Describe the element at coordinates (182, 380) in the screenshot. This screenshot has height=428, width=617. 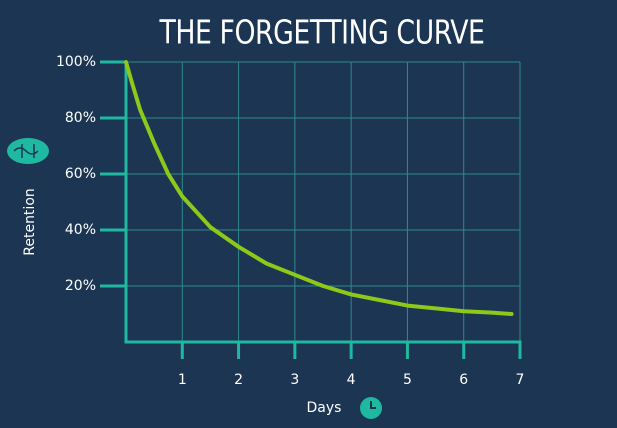
I see `x-tick-label: 1` at that location.